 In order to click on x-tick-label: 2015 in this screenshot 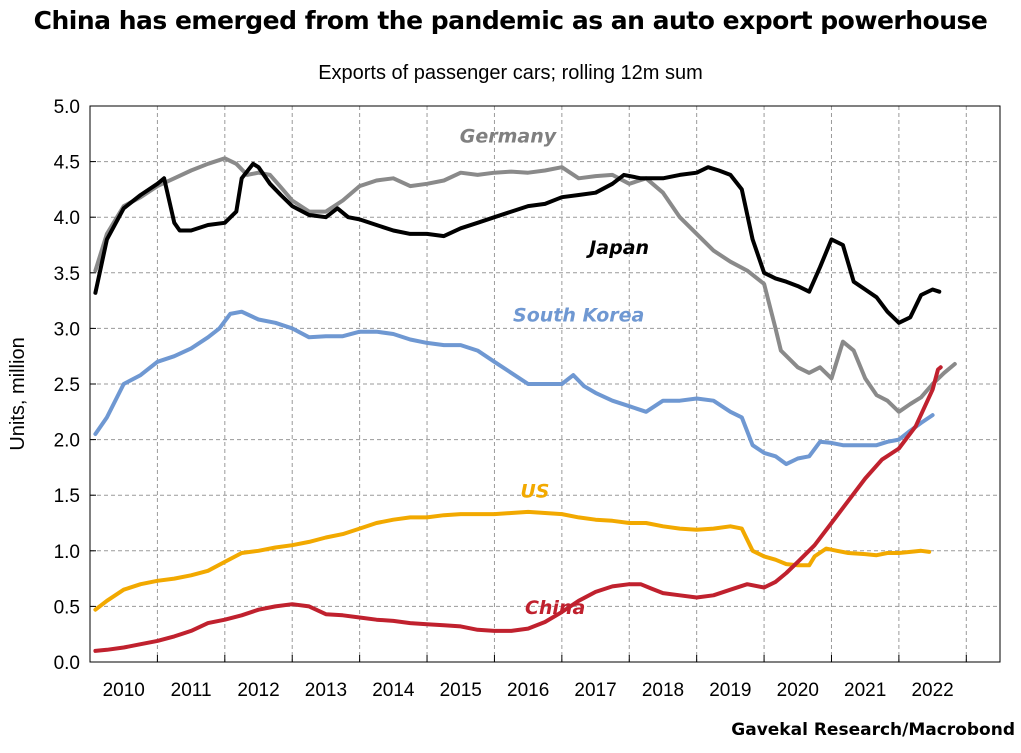, I will do `click(461, 690)`.